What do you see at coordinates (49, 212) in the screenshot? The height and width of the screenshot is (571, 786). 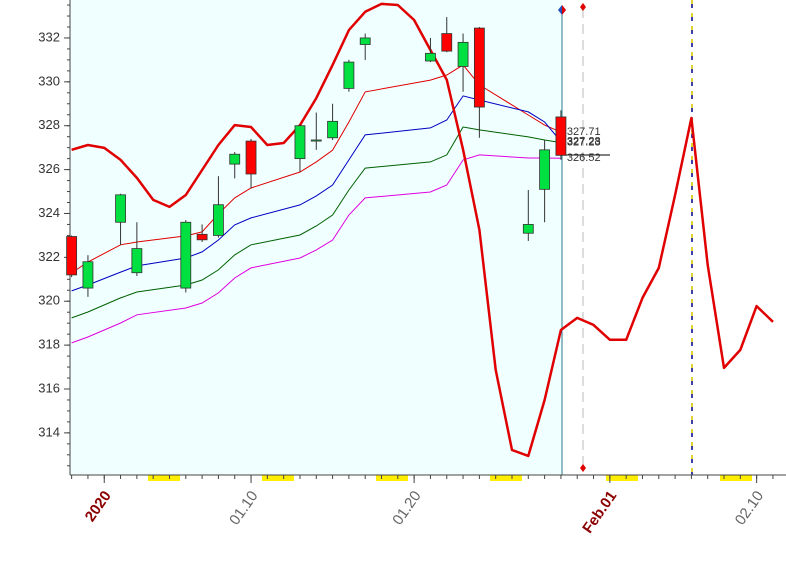 I see `y-tick-label: 324` at bounding box center [49, 212].